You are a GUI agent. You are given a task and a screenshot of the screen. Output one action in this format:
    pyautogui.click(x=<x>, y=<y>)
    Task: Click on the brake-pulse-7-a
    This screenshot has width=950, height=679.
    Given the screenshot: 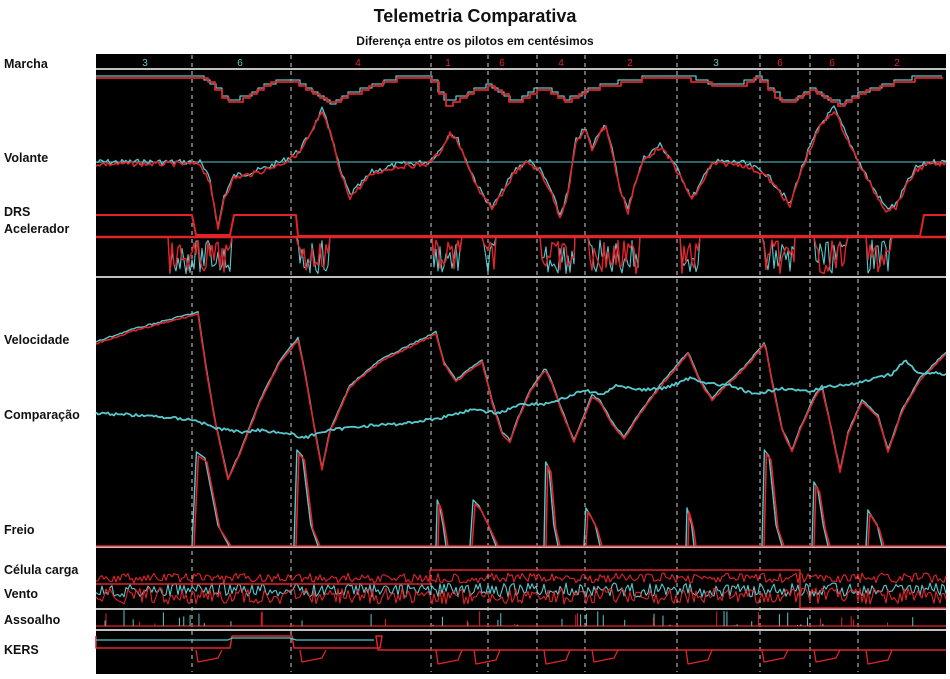 What is the action you would take?
    pyautogui.click(x=774, y=500)
    